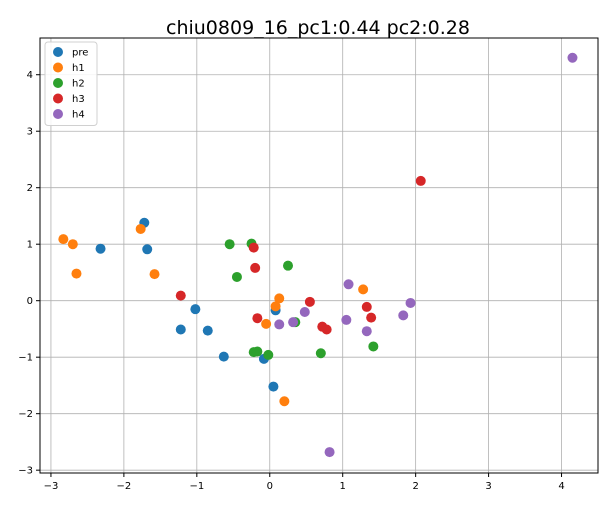 This screenshot has height=508, width=615. Describe the element at coordinates (415, 486) in the screenshot. I see `x-tick-label: 2` at that location.